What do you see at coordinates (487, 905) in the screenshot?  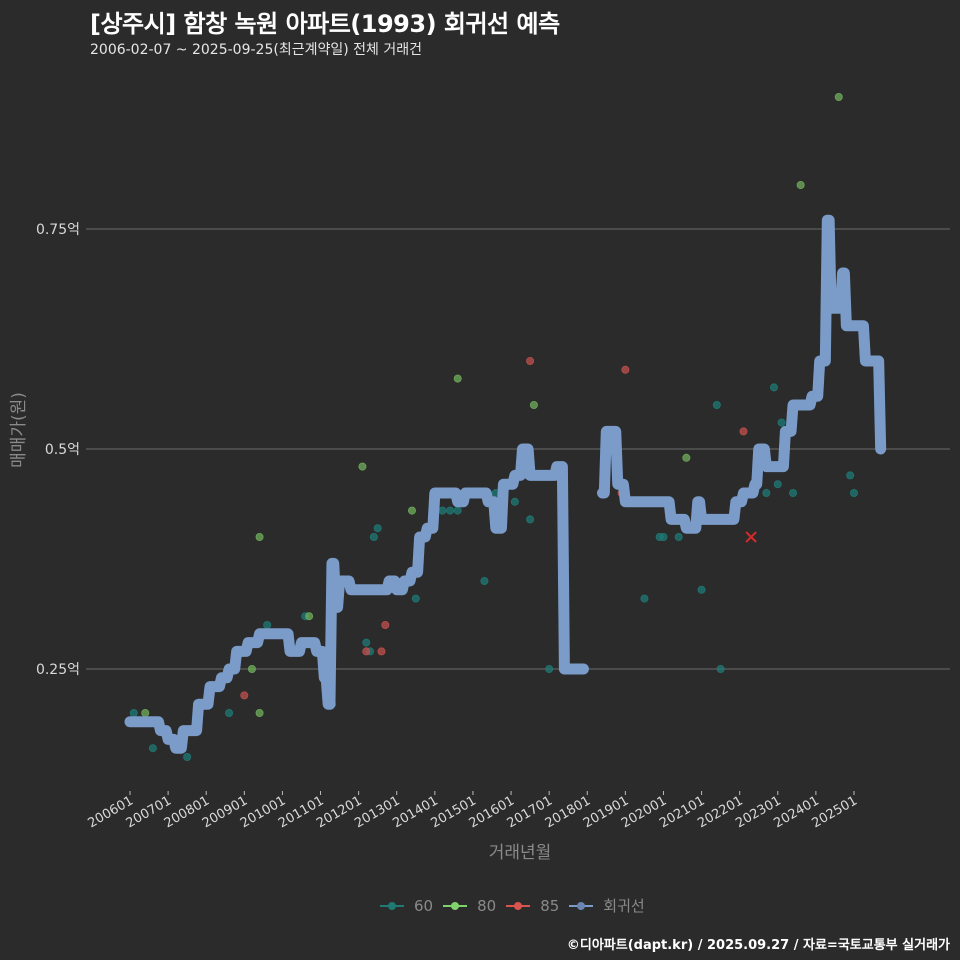 I see `legend-label: 80` at bounding box center [487, 905].